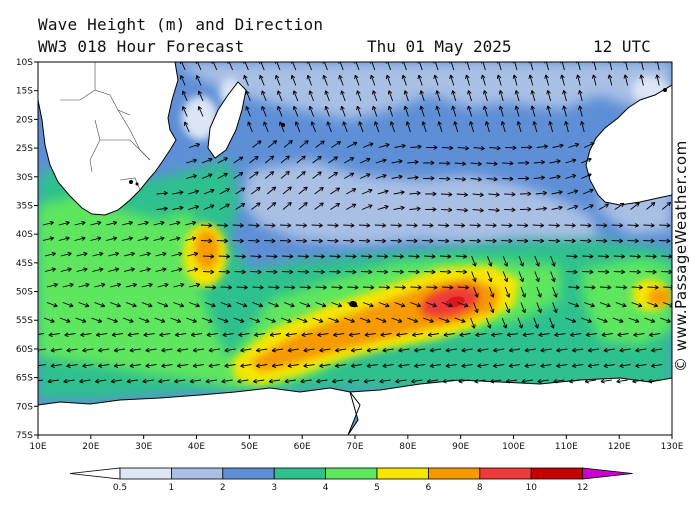 The height and width of the screenshot is (525, 700). I want to click on colorbar-label: 8, so click(480, 488).